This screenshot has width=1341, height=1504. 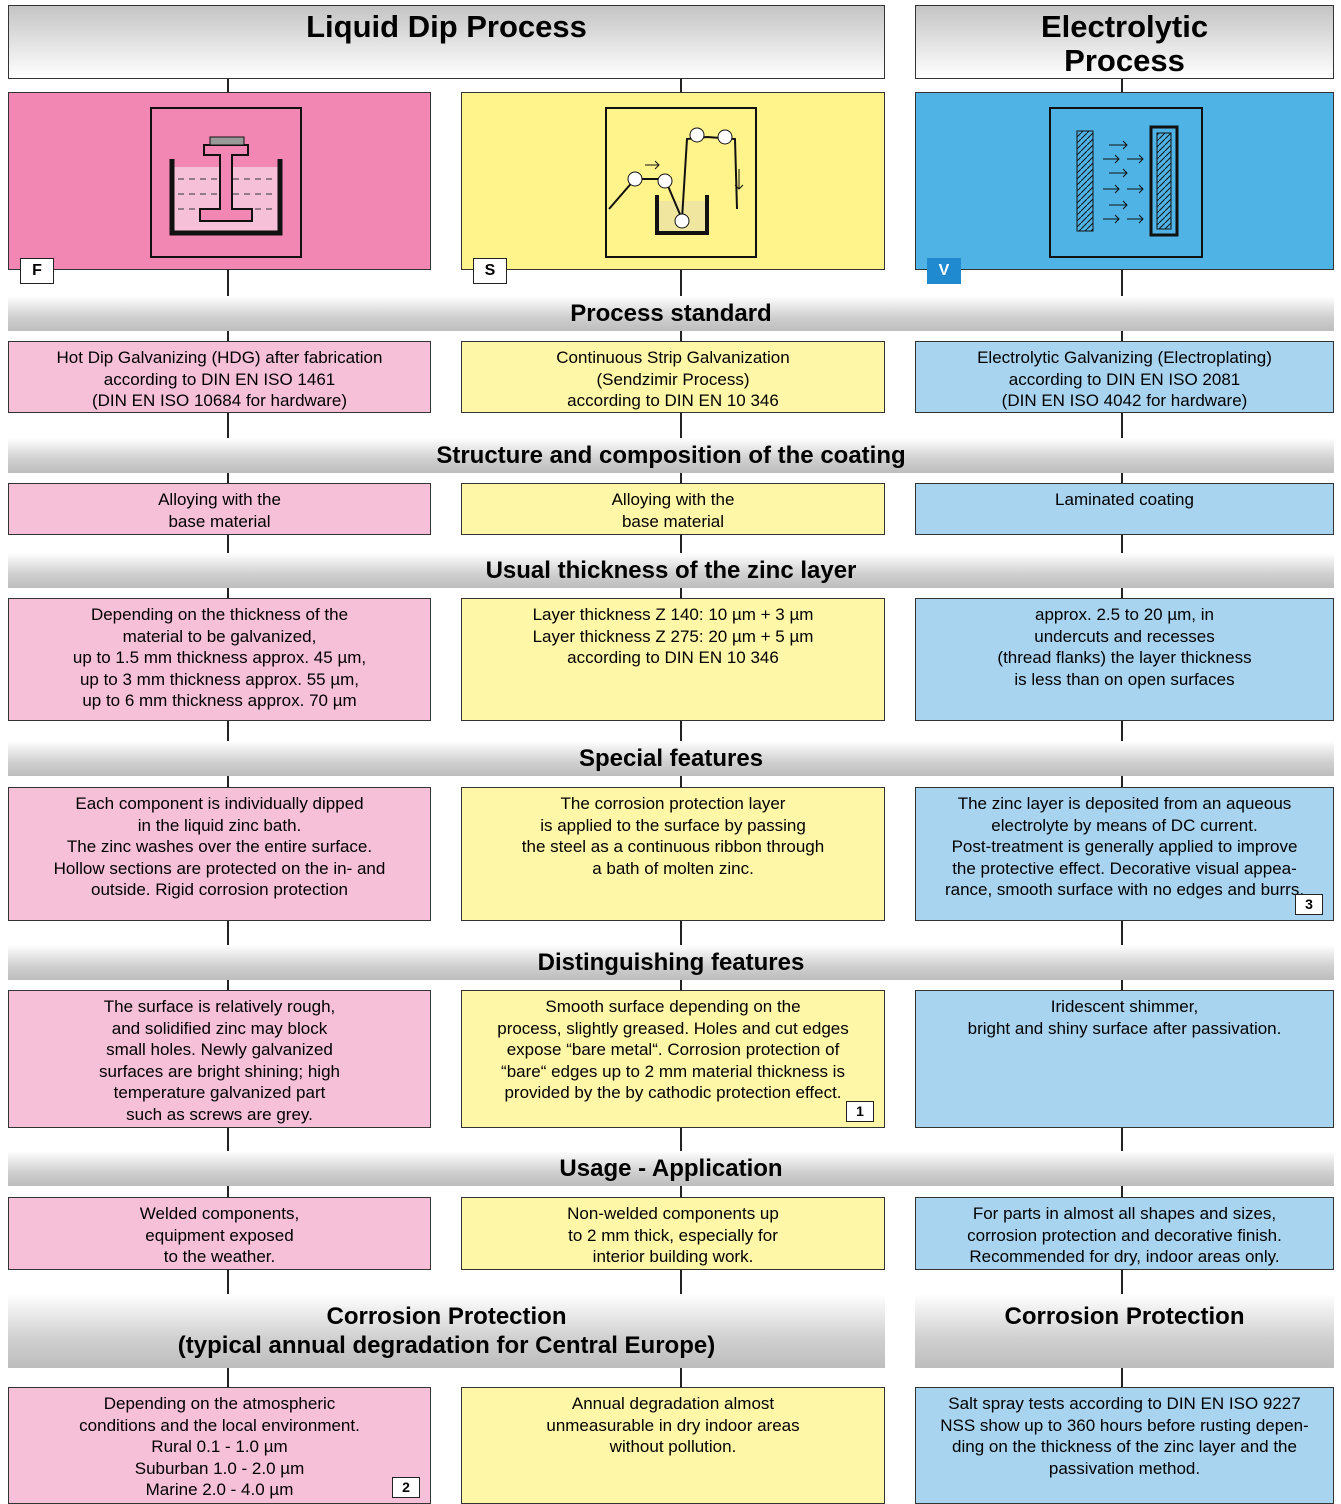 What do you see at coordinates (671, 570) in the screenshot?
I see `section-title: Usual thickness of the zinc layer` at bounding box center [671, 570].